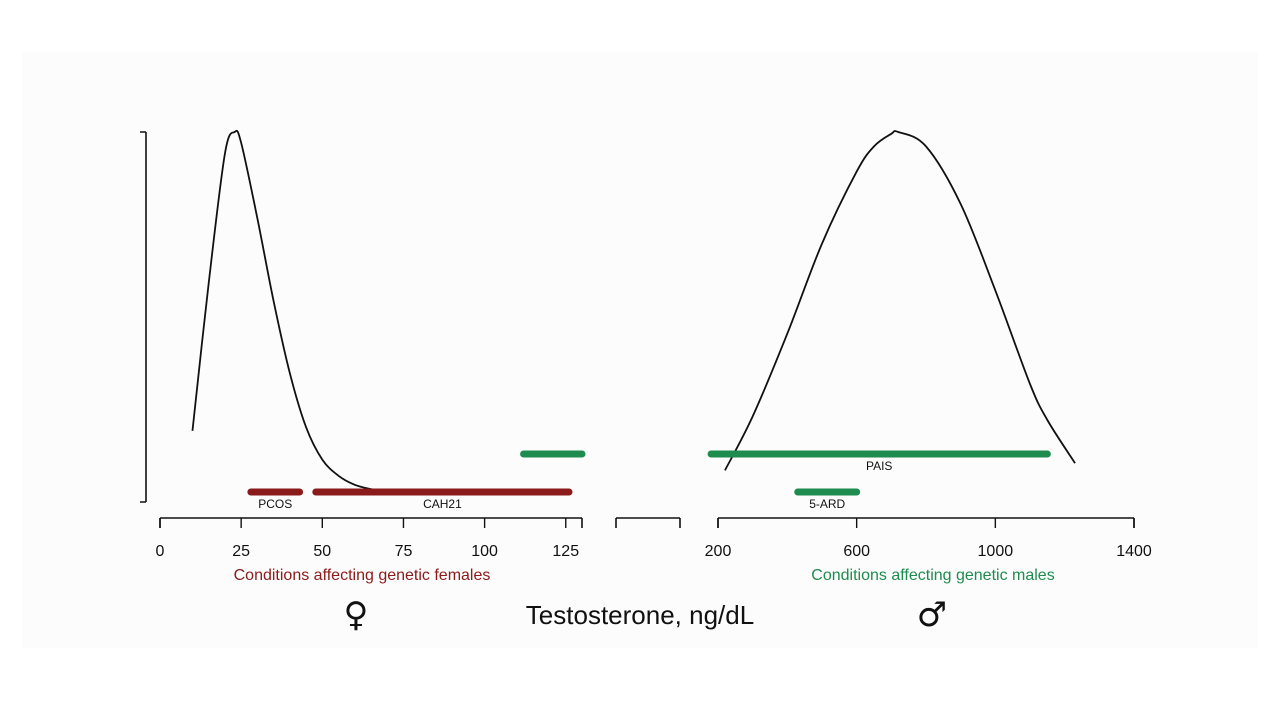 Image resolution: width=1280 pixels, height=720 pixels. What do you see at coordinates (362, 575) in the screenshot?
I see `female-conditions-label: Conditions affecting genetic females` at bounding box center [362, 575].